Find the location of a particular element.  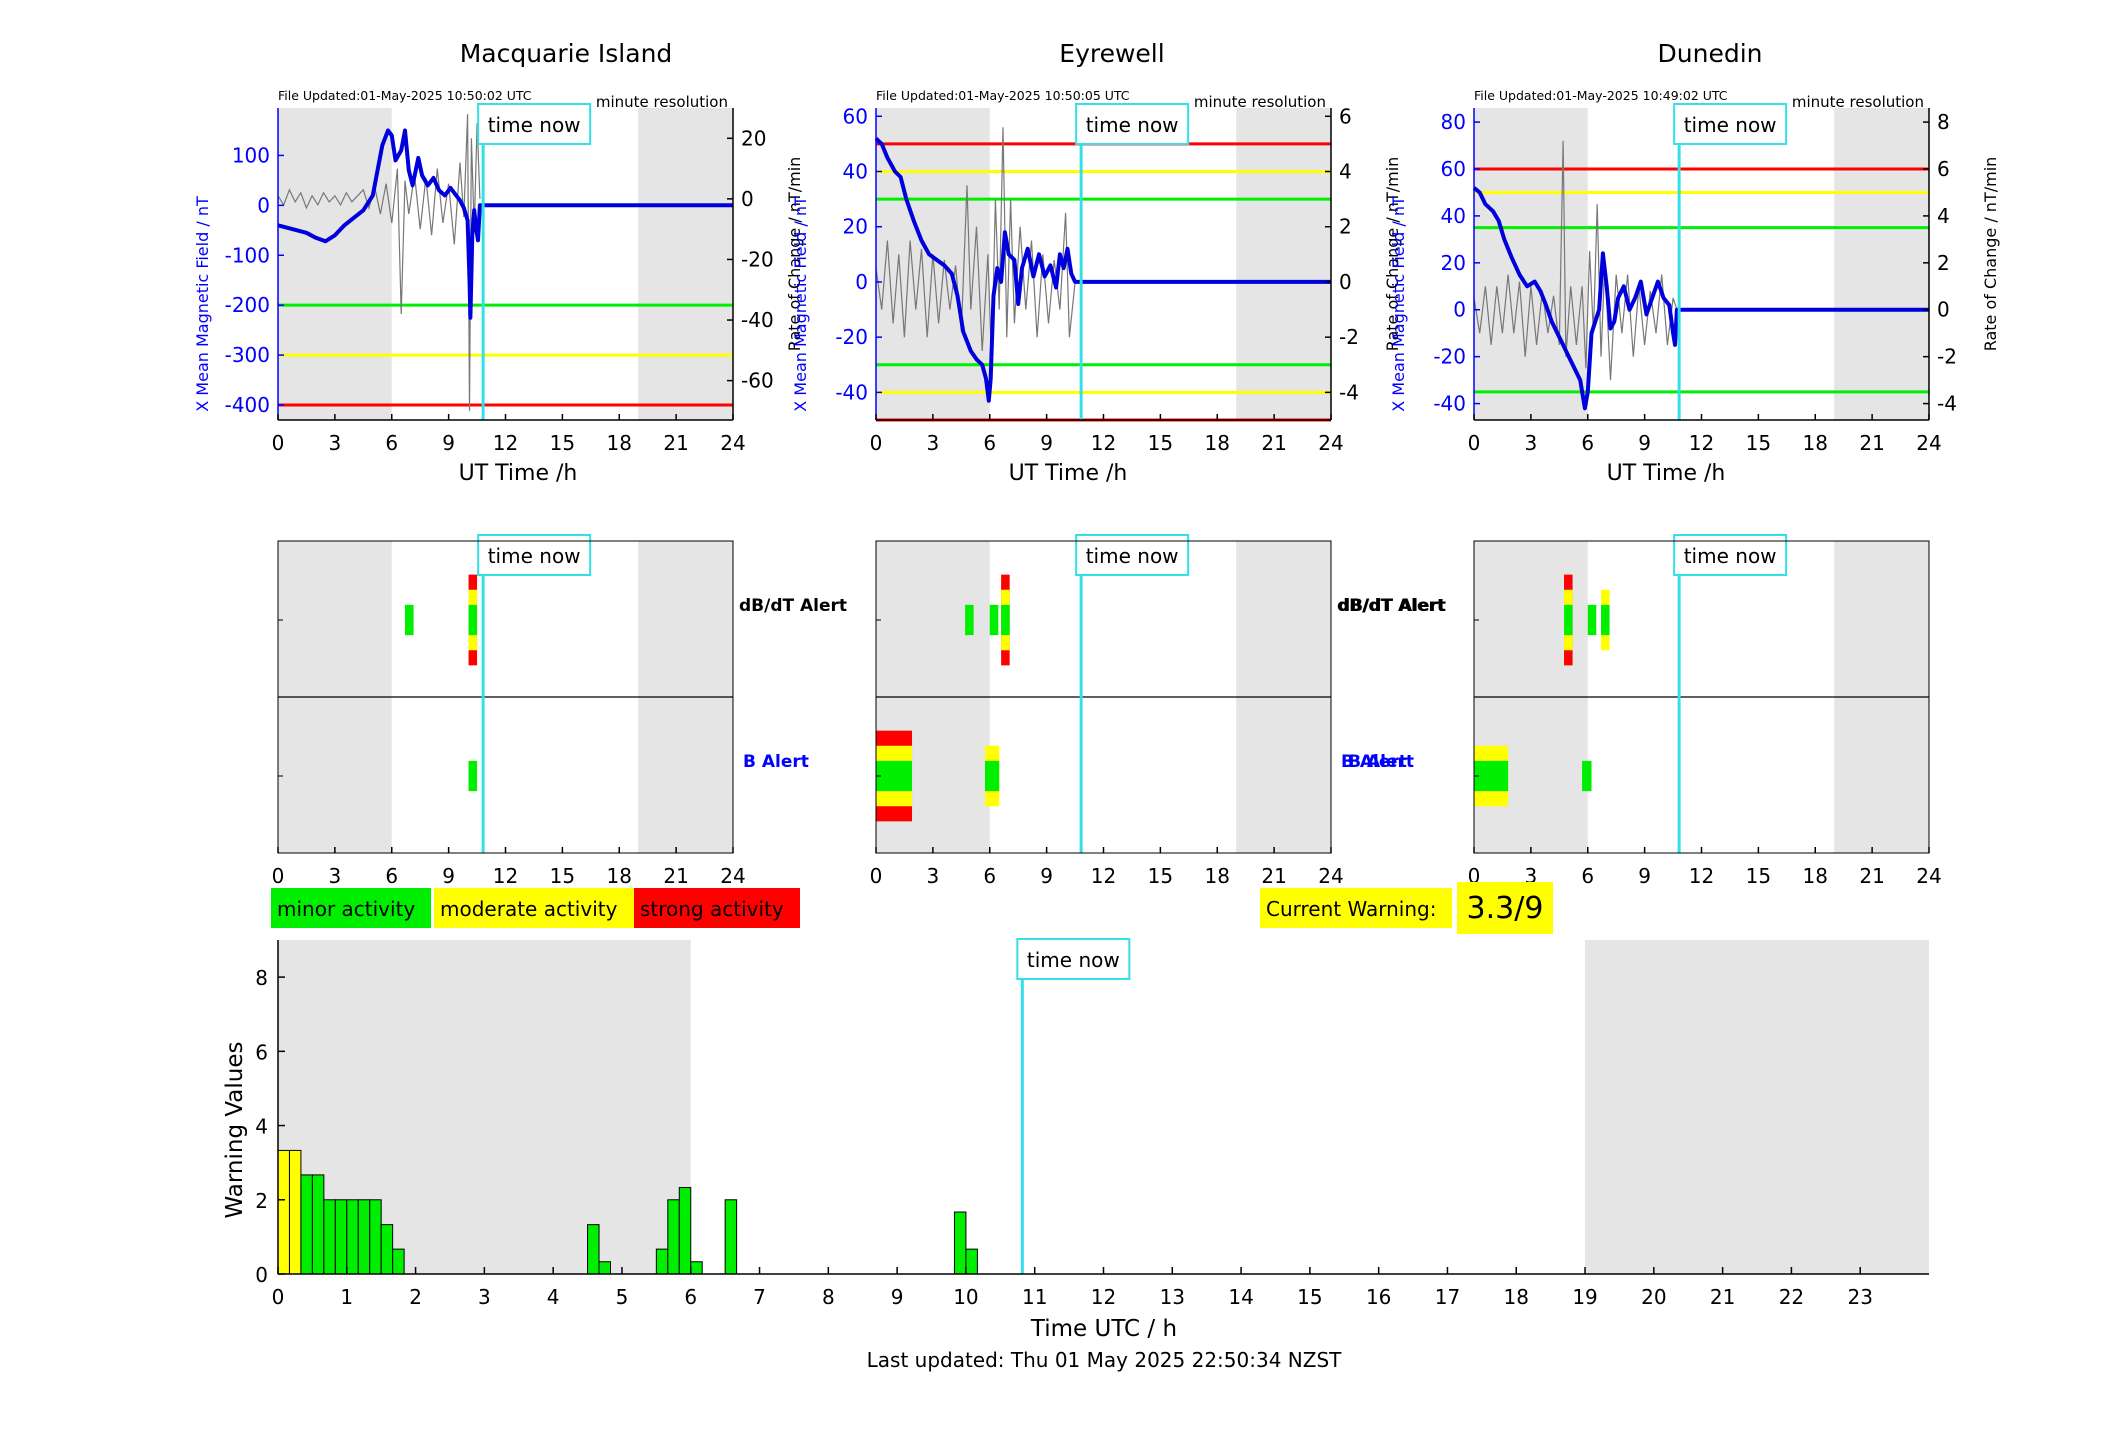

legend-minor is located at coordinates (351, 908).